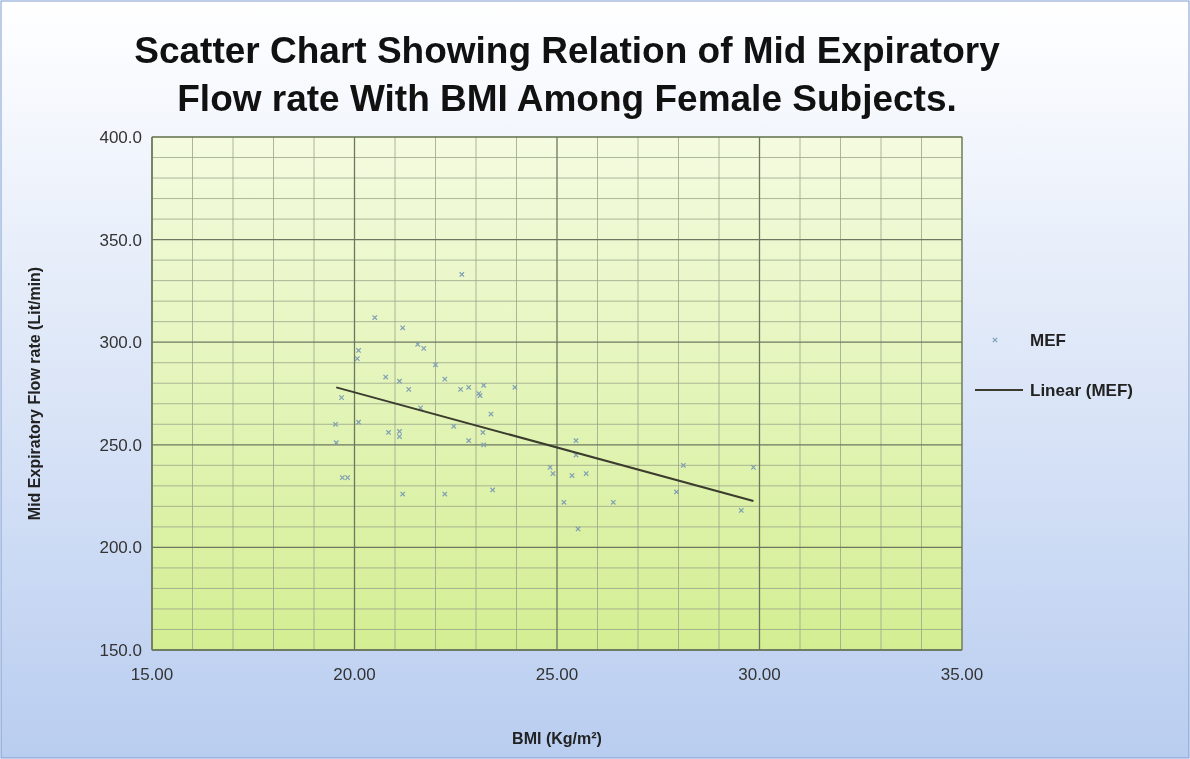 The width and height of the screenshot is (1190, 759). I want to click on y-tick-label: 350.0, so click(120, 240).